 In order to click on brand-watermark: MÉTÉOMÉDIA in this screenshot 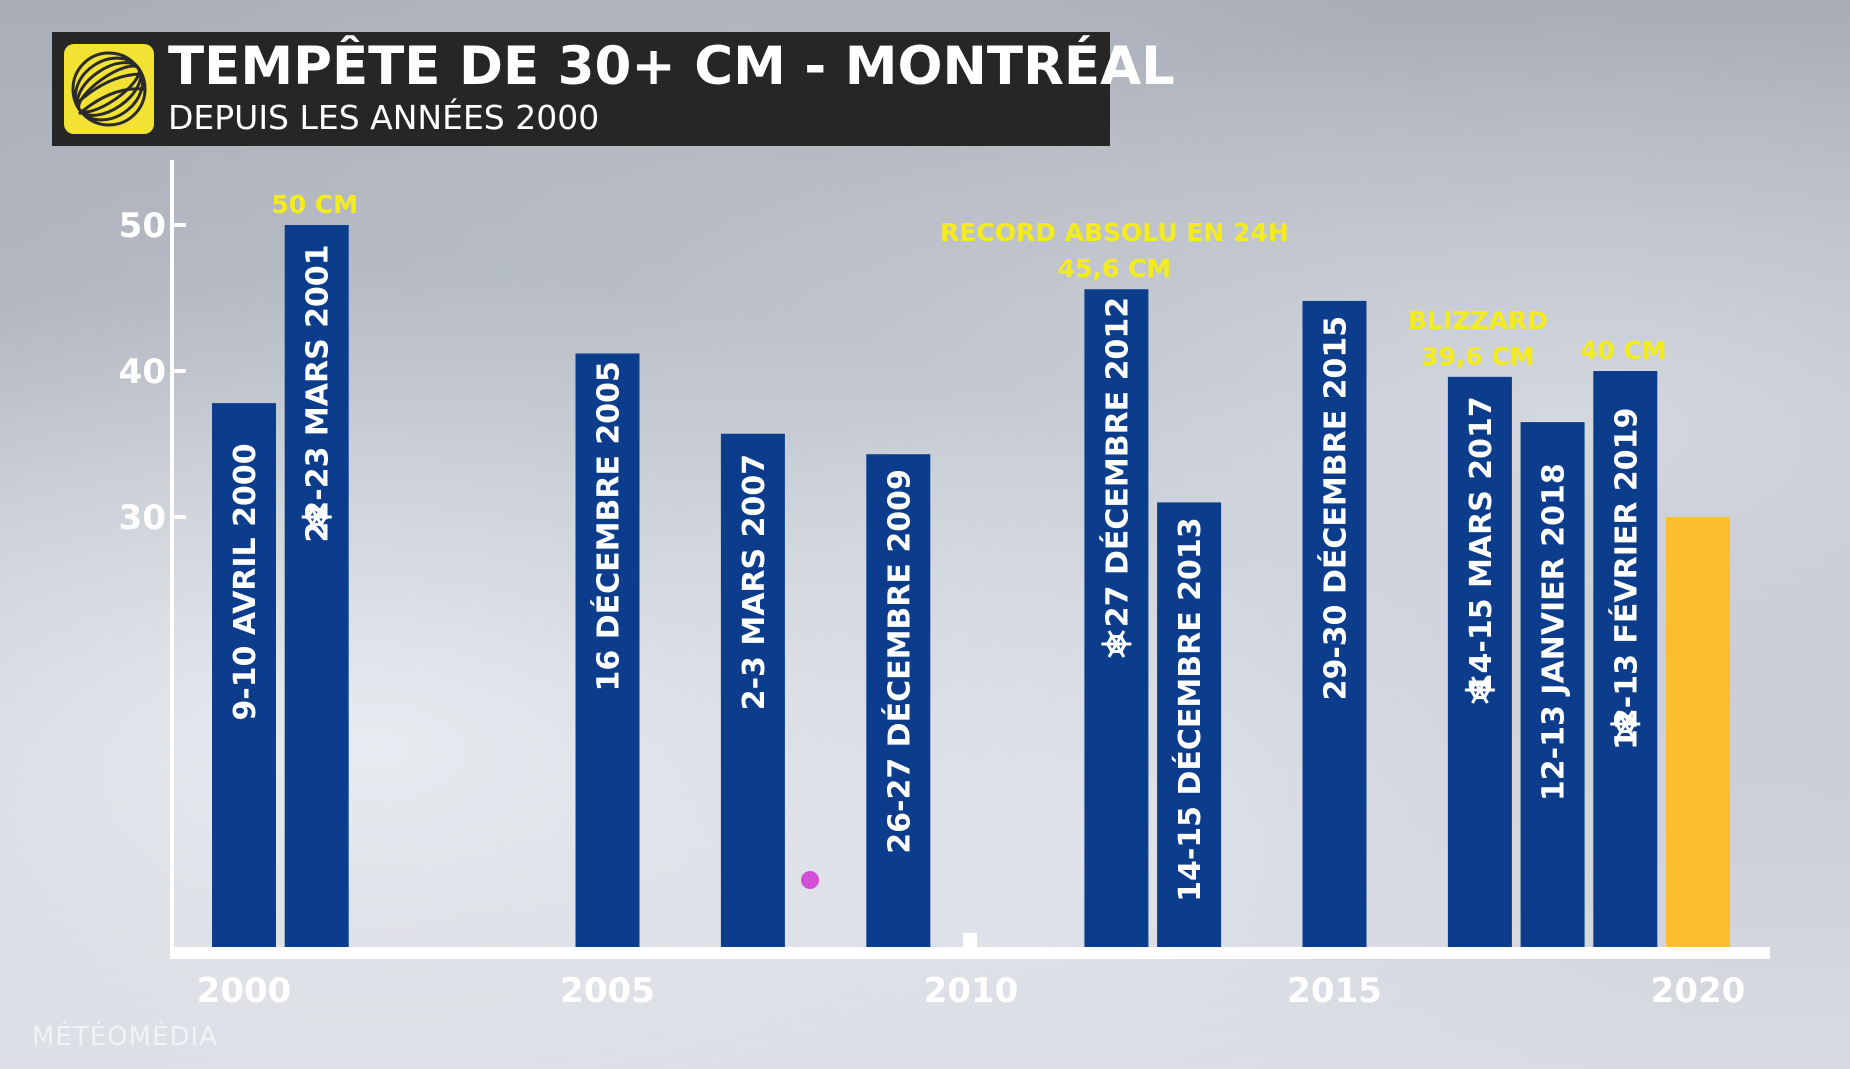, I will do `click(125, 1037)`.